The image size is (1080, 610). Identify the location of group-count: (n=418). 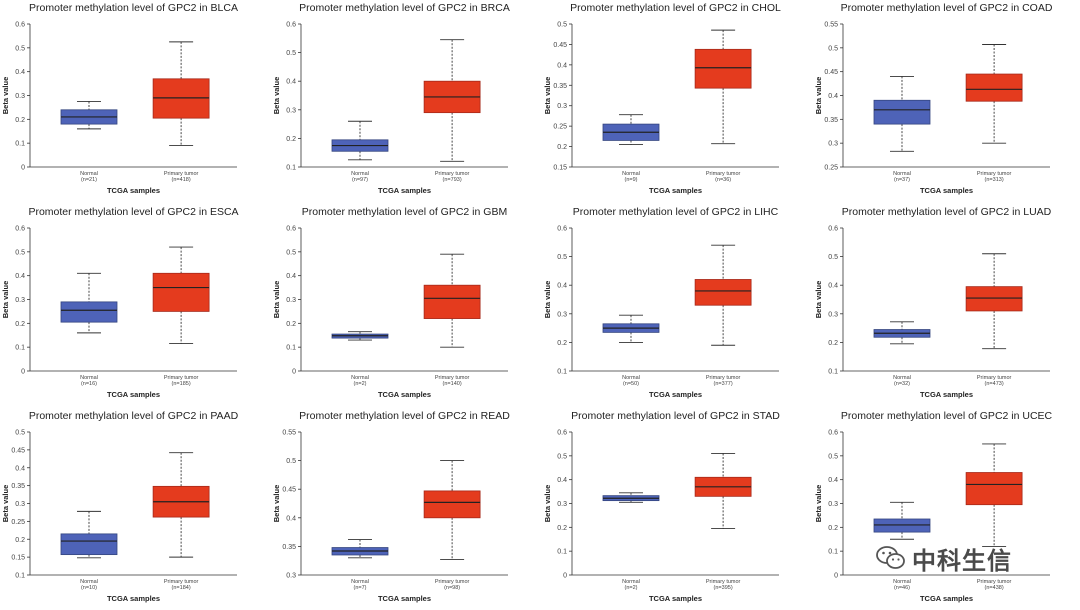
(181, 180).